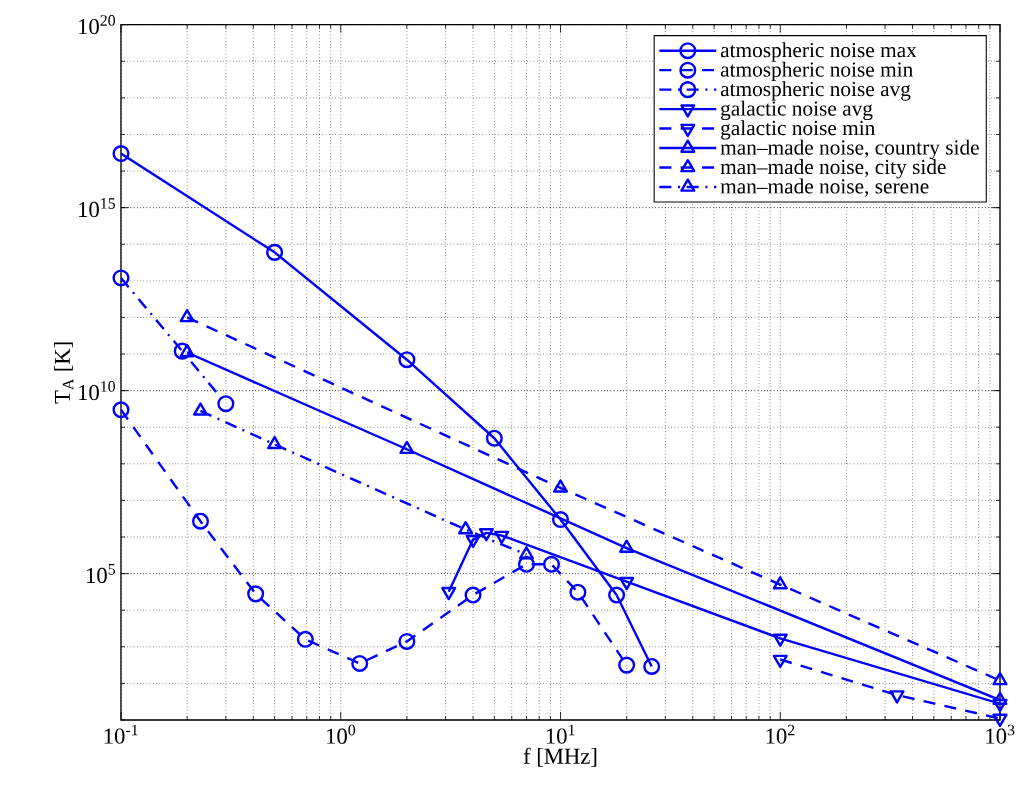  What do you see at coordinates (121, 734) in the screenshot?
I see `x-tick-label: 10$^{-1}$` at bounding box center [121, 734].